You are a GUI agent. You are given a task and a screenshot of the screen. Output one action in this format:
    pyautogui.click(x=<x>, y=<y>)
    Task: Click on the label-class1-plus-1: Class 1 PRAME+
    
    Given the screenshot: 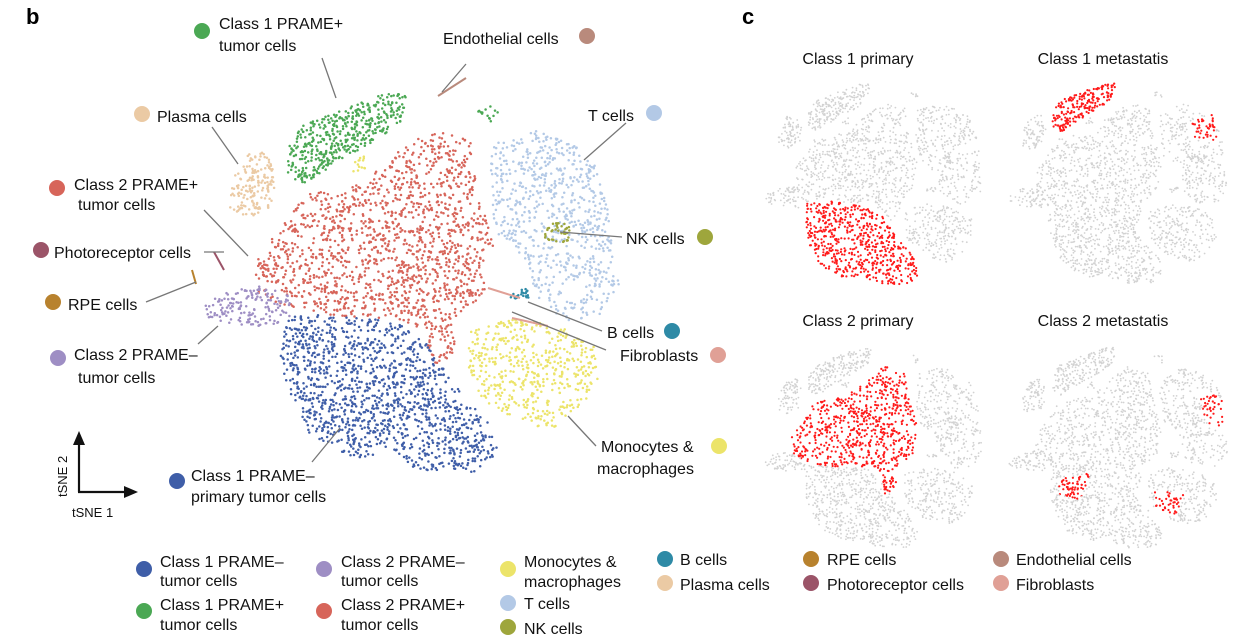 What is the action you would take?
    pyautogui.click(x=281, y=24)
    